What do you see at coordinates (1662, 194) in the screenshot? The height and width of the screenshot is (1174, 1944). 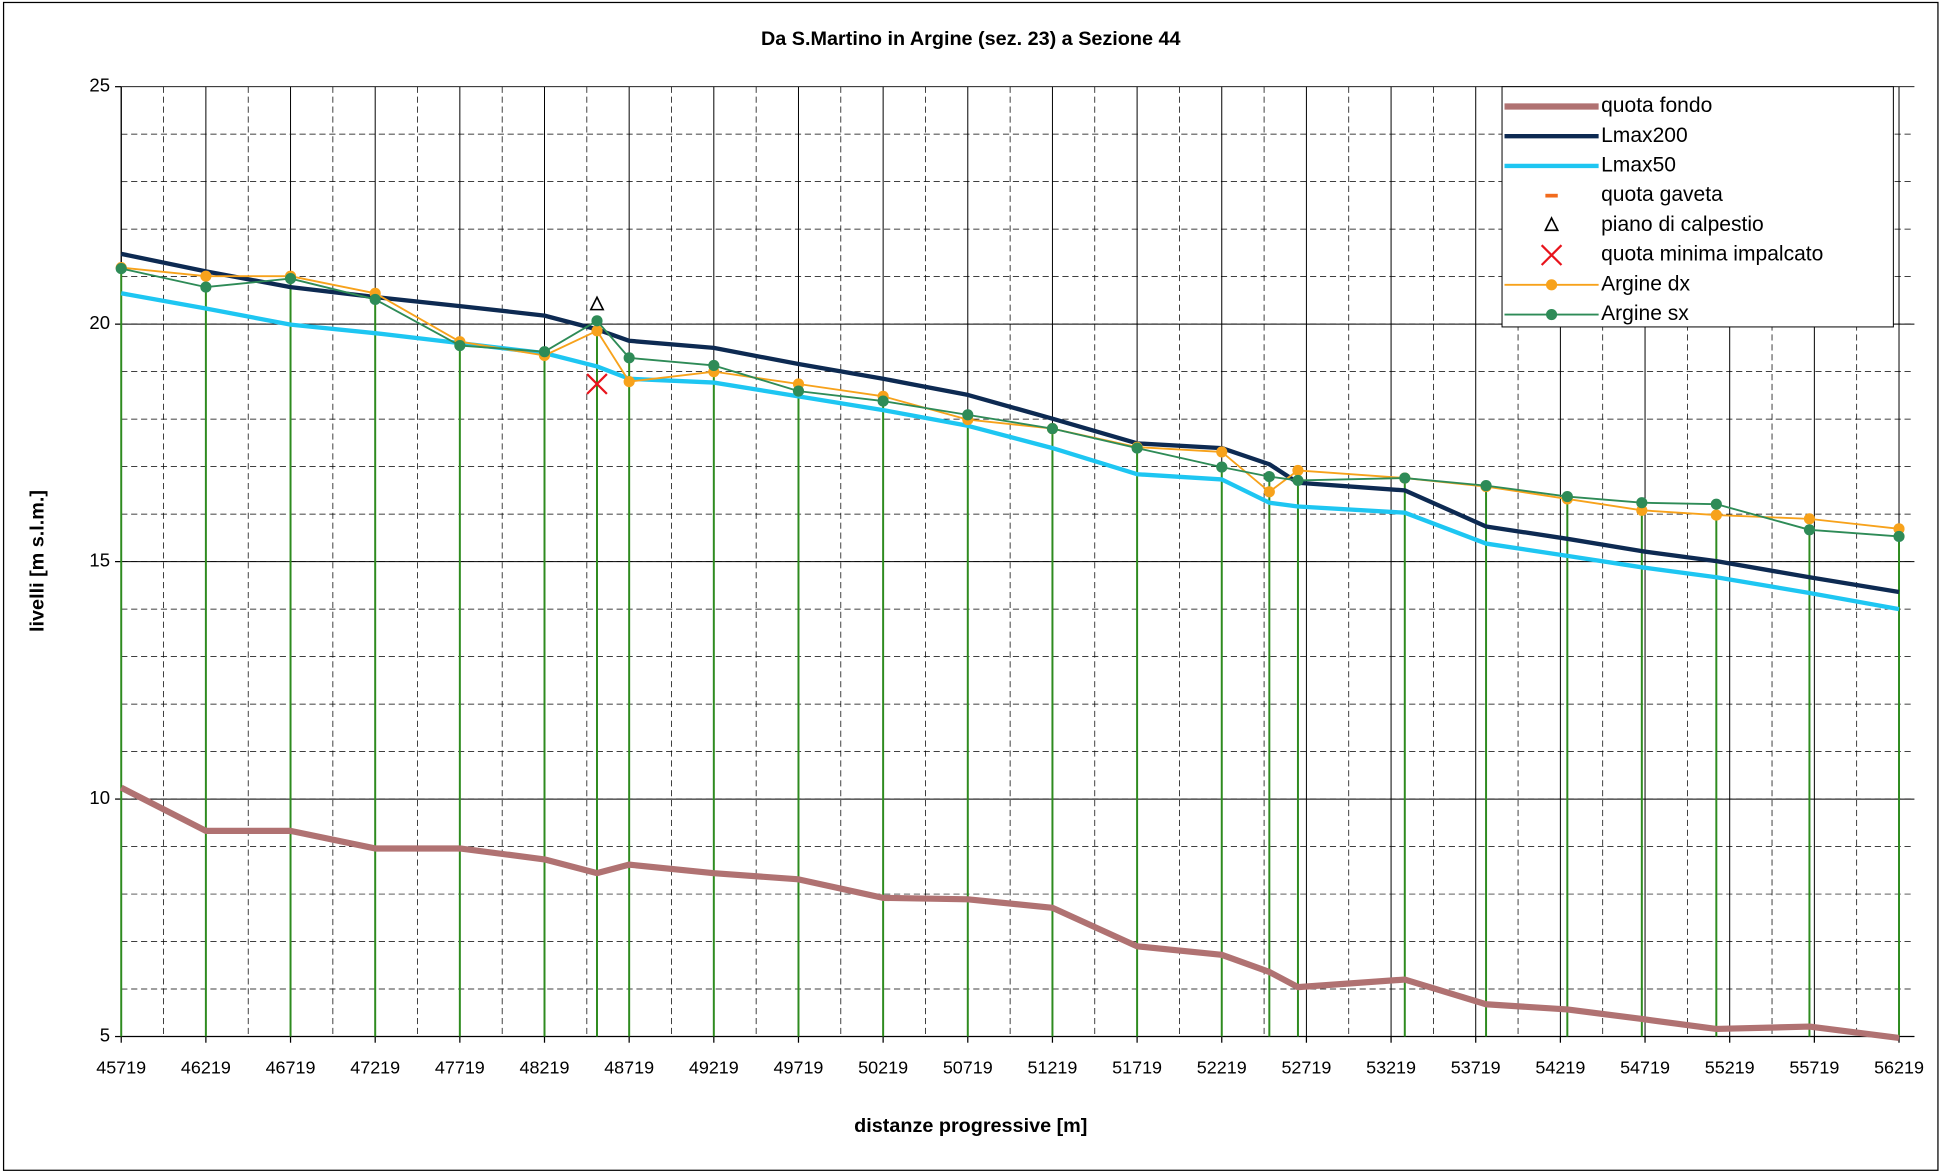 I see `legend-label: quota gaveta` at bounding box center [1662, 194].